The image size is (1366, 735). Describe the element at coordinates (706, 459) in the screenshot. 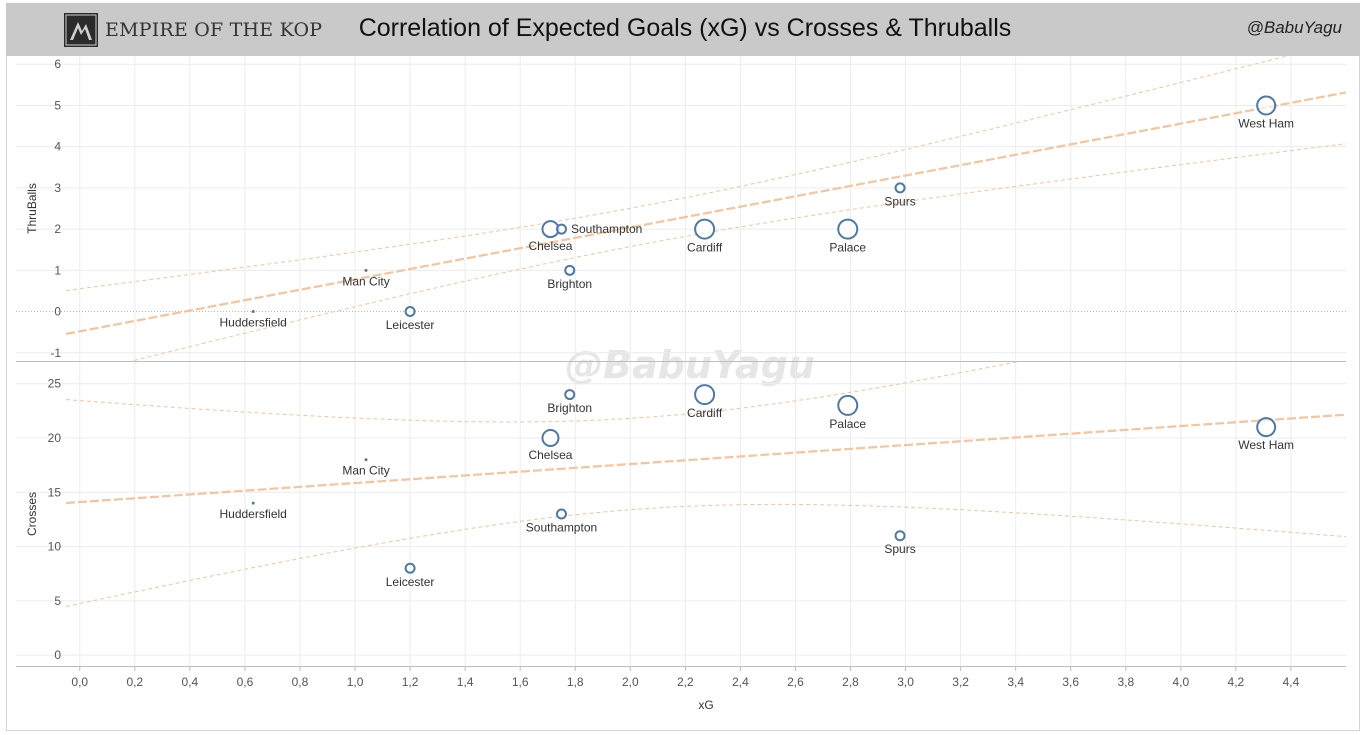

I see `trend-line` at that location.